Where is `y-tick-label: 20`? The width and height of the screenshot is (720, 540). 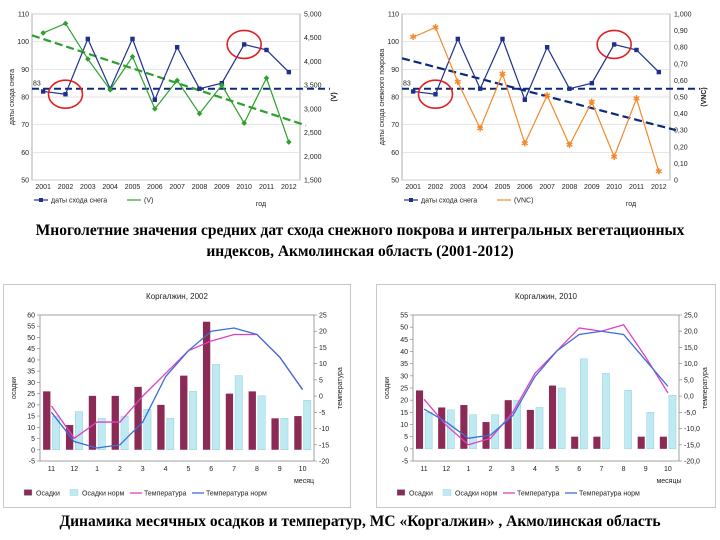 y-tick-label: 20 is located at coordinates (31, 405).